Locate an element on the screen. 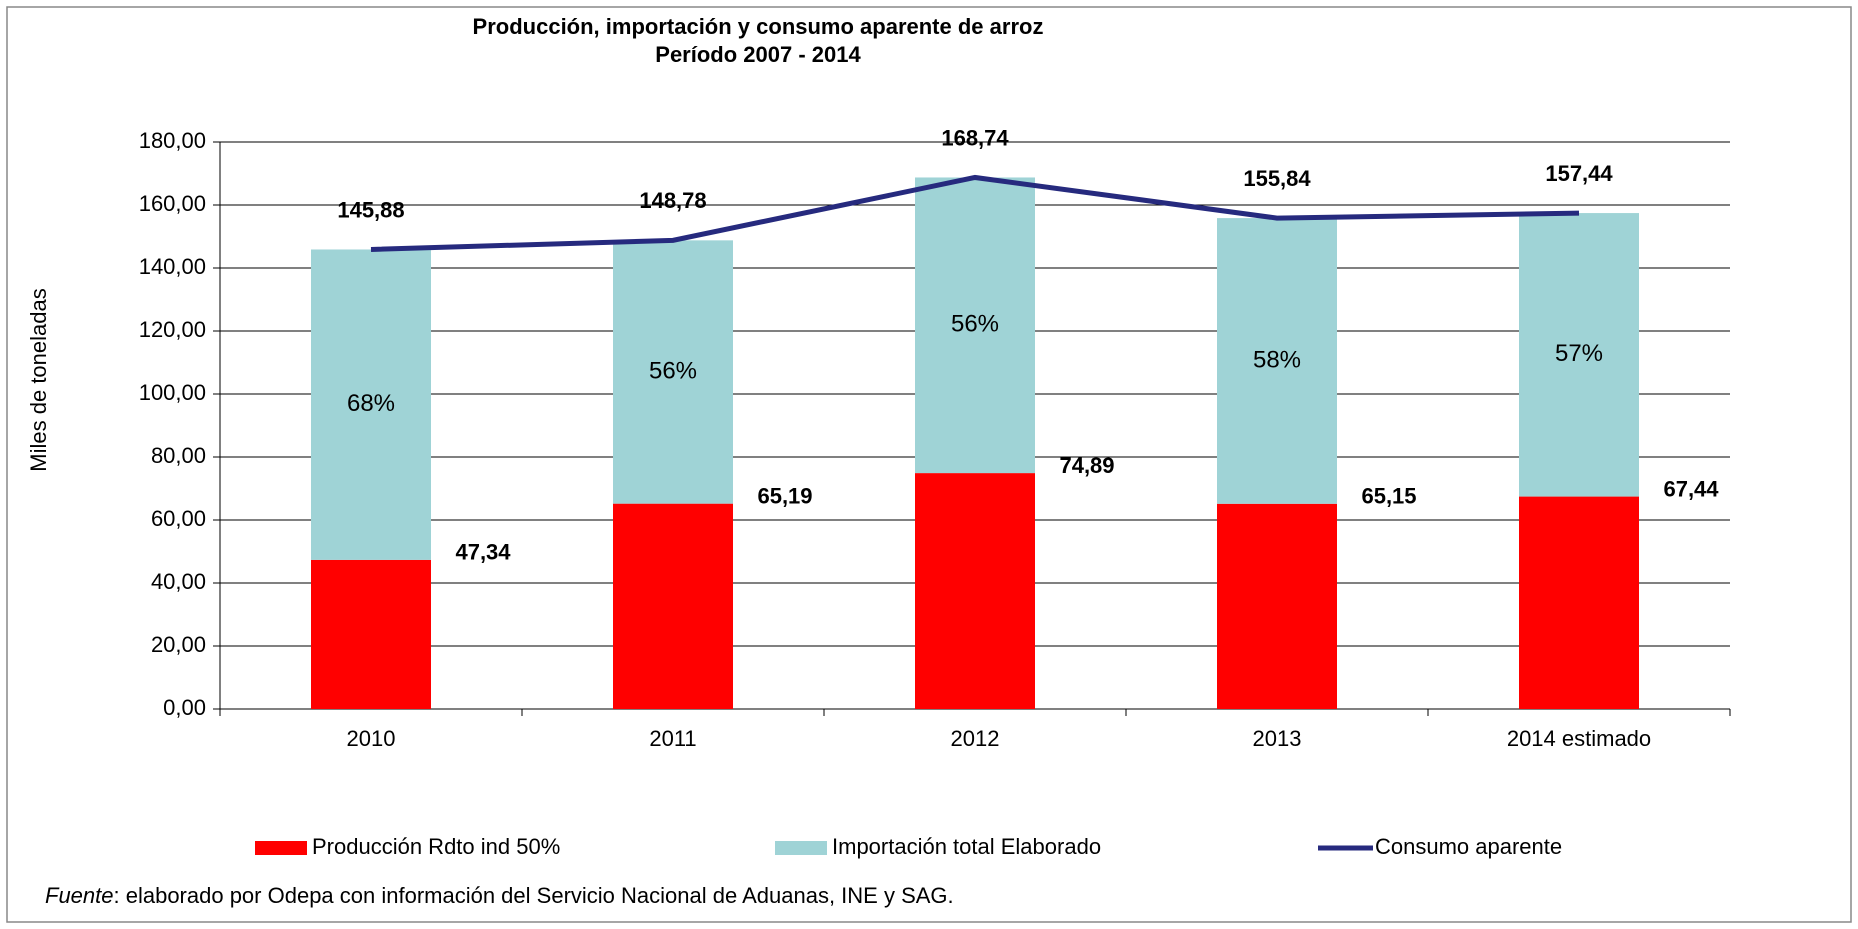  y-tick-label: 180,00 is located at coordinates (172, 140).